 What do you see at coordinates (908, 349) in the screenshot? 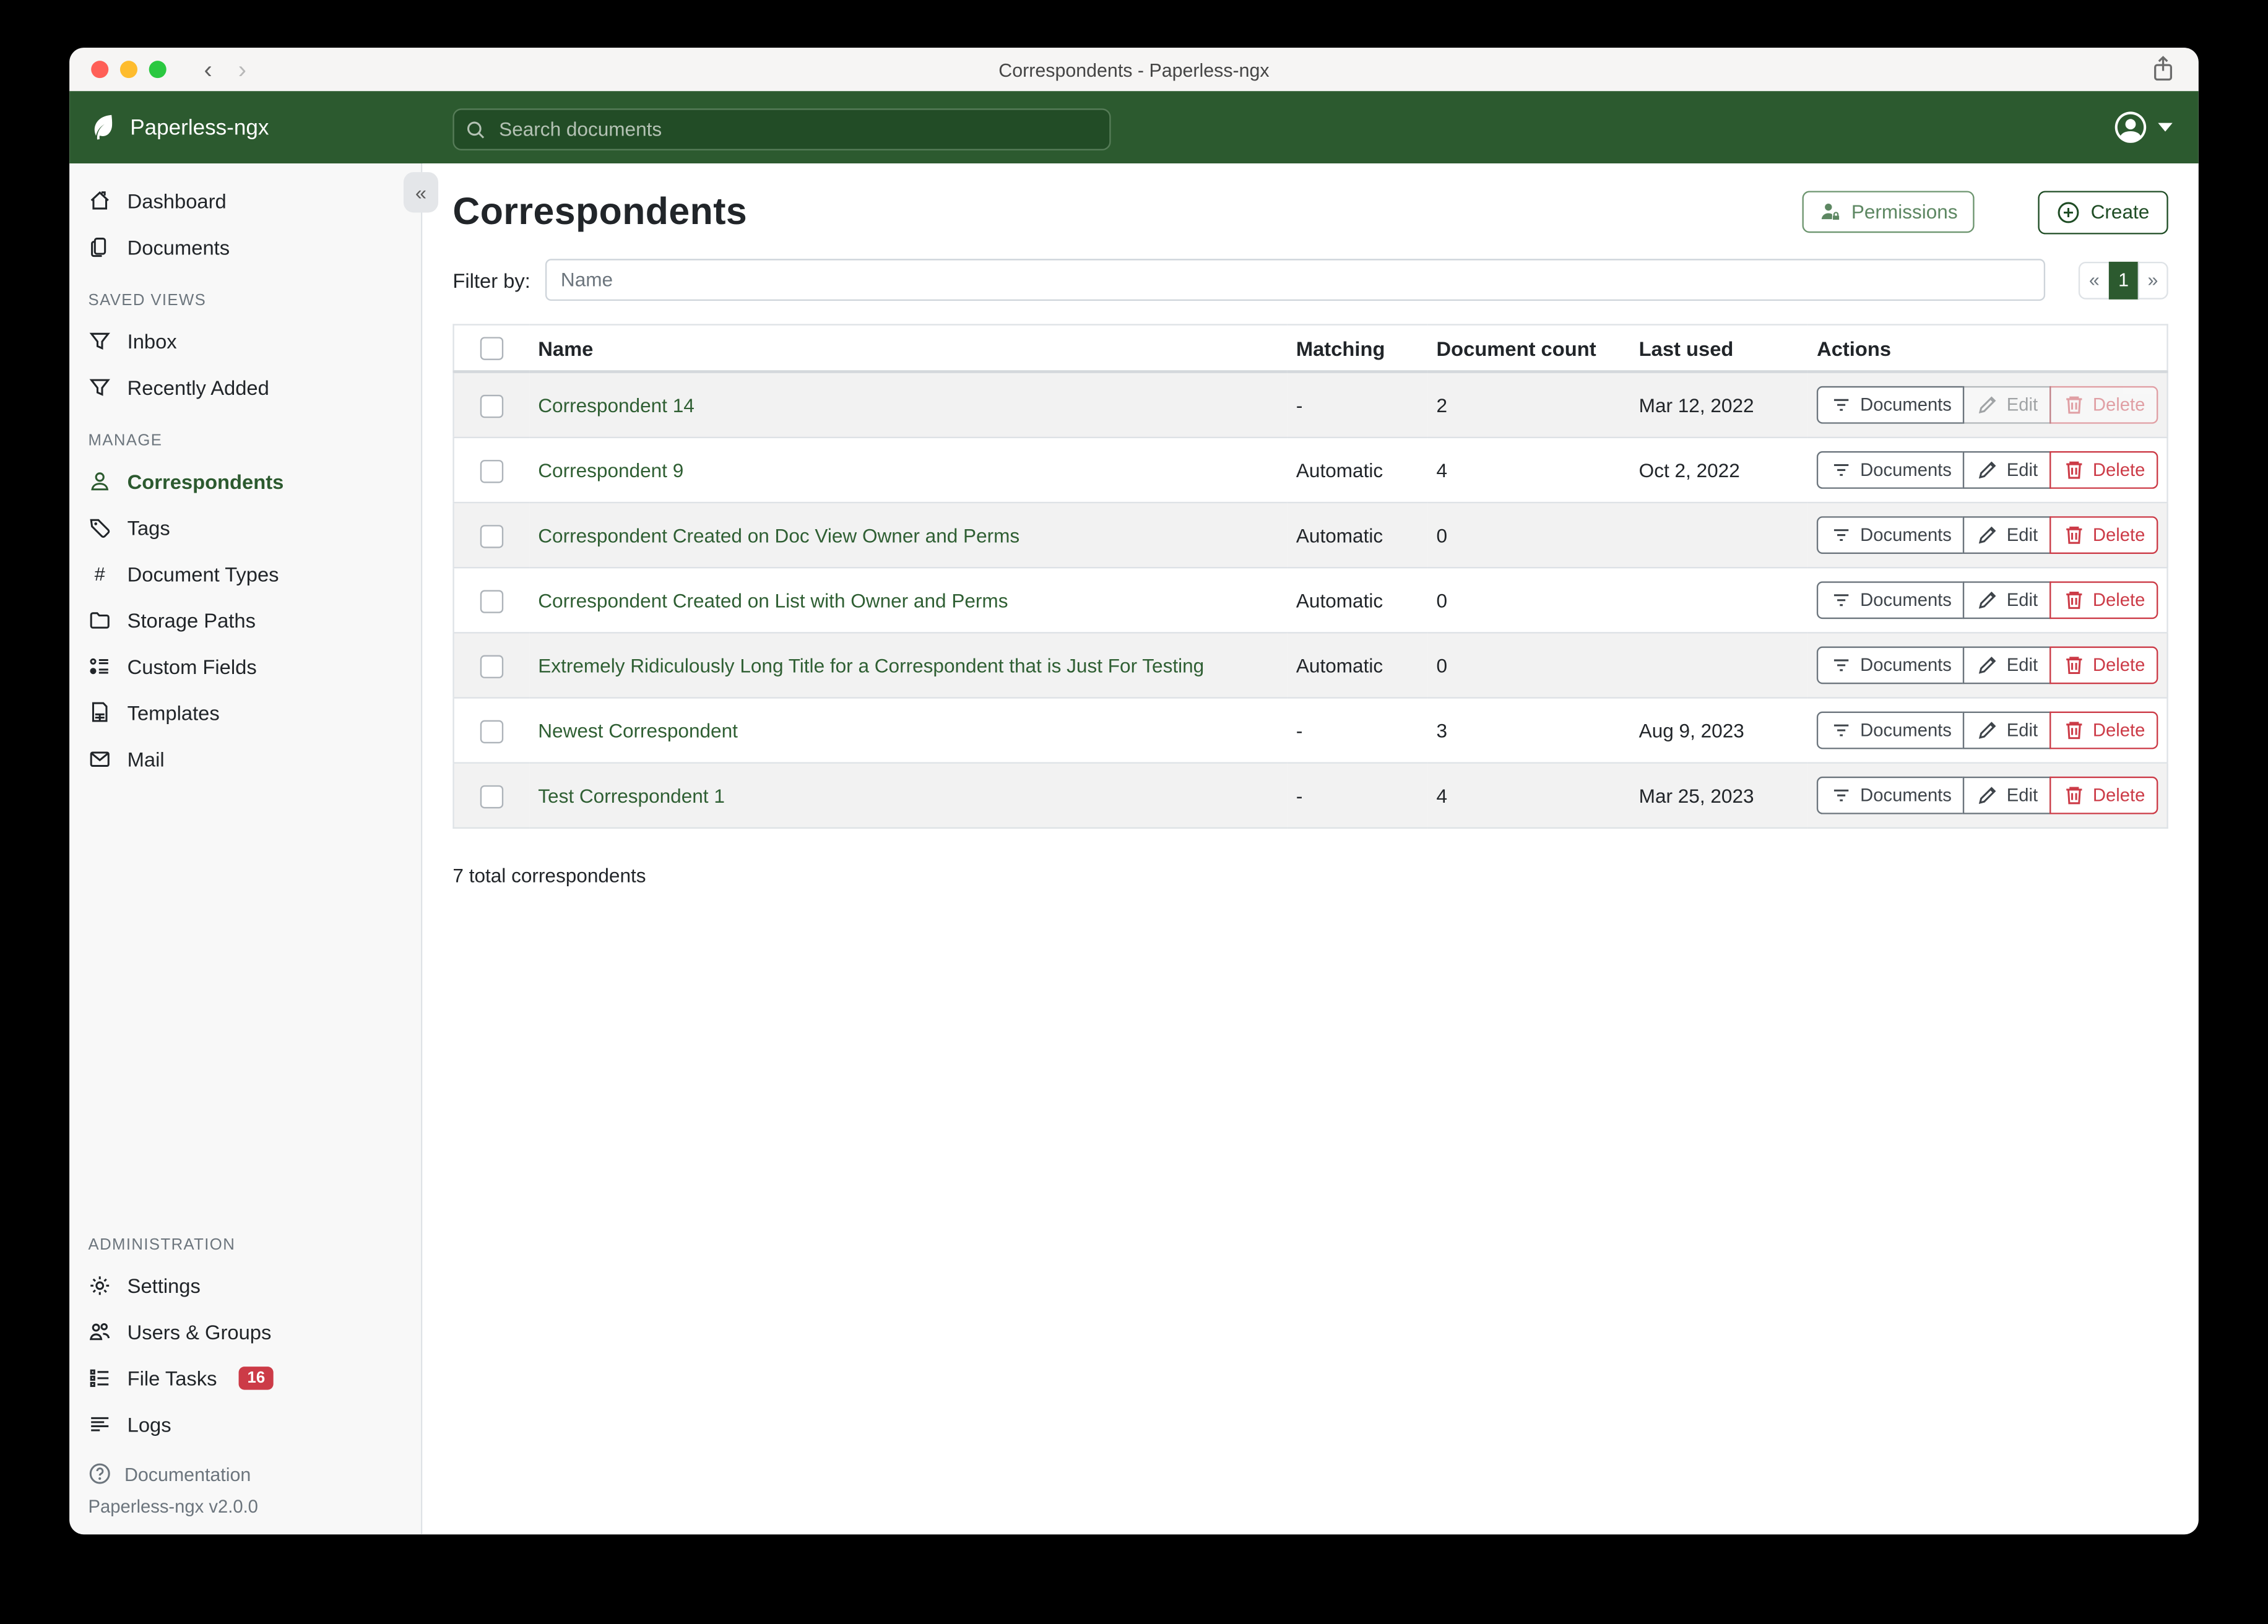
I see `column-header-name: Name` at bounding box center [908, 349].